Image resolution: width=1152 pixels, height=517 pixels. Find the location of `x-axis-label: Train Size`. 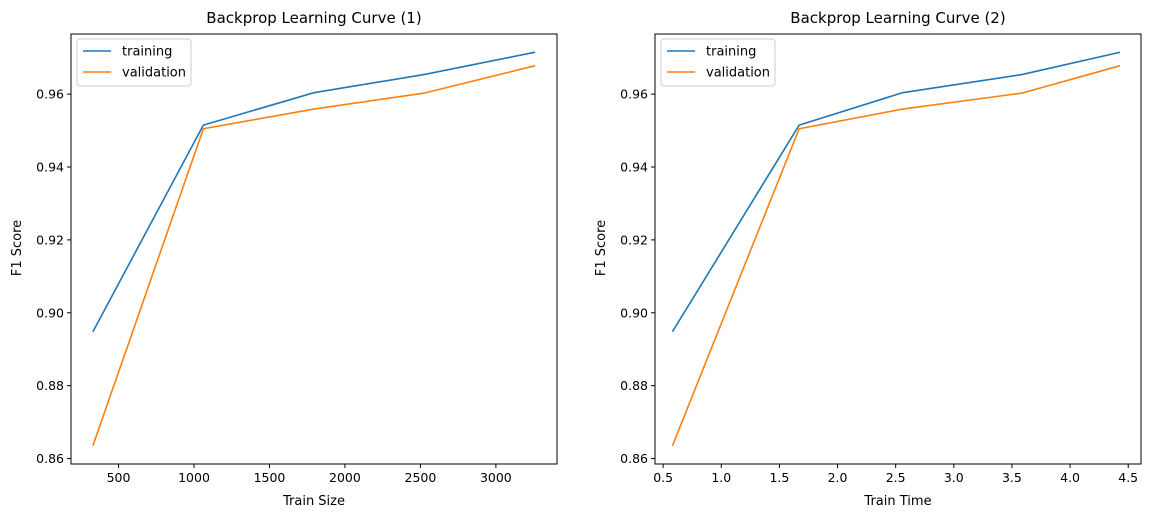

x-axis-label: Train Size is located at coordinates (313, 501).